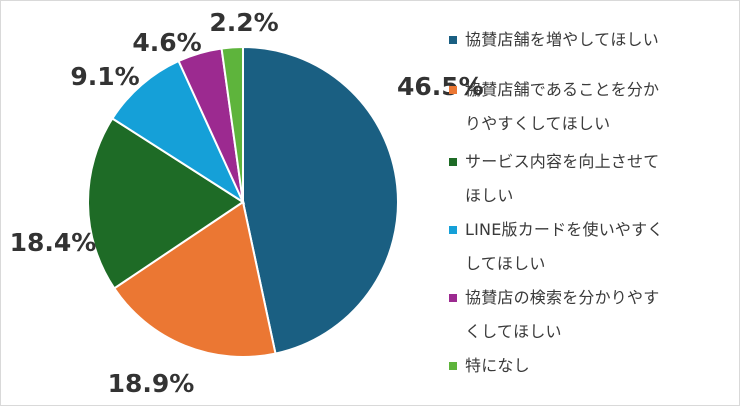 Image resolution: width=740 pixels, height=406 pixels. Describe the element at coordinates (562, 39) in the screenshot. I see `legend-label: 協賛店舗を増やしてほしい` at that location.